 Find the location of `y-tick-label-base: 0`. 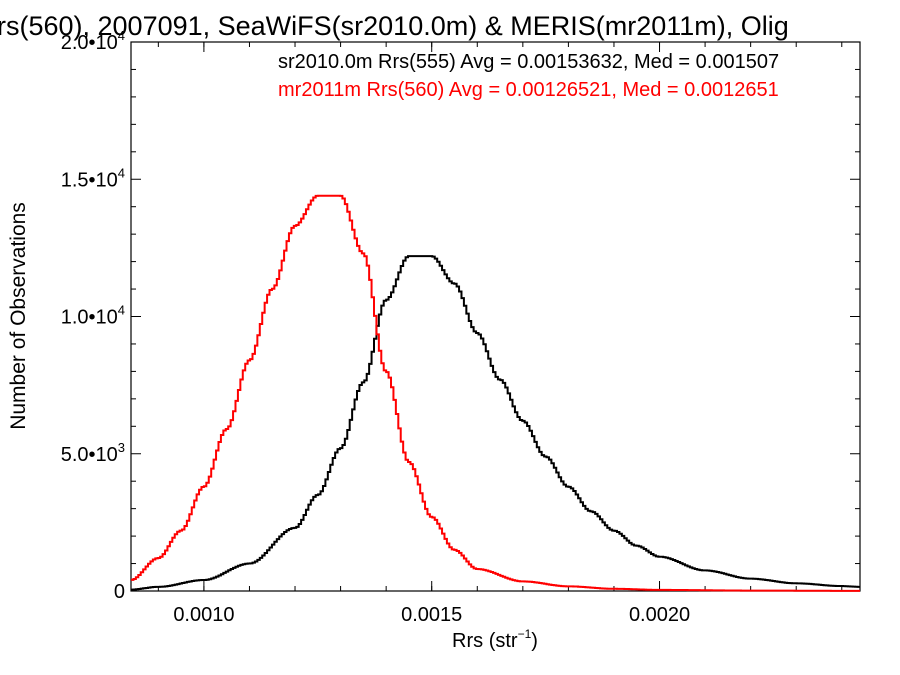

y-tick-label-base: 0 is located at coordinates (119, 592).